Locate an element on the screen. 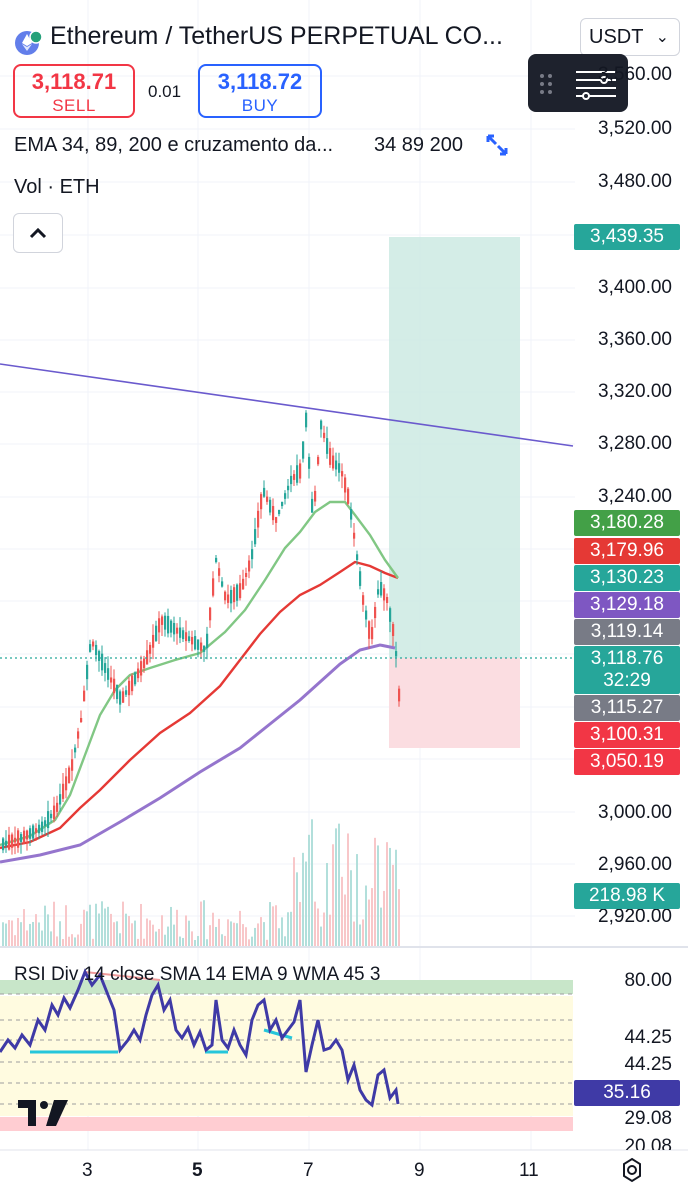 This screenshot has height=1200, width=688. rsi-bear-div-line is located at coordinates (122, 976).